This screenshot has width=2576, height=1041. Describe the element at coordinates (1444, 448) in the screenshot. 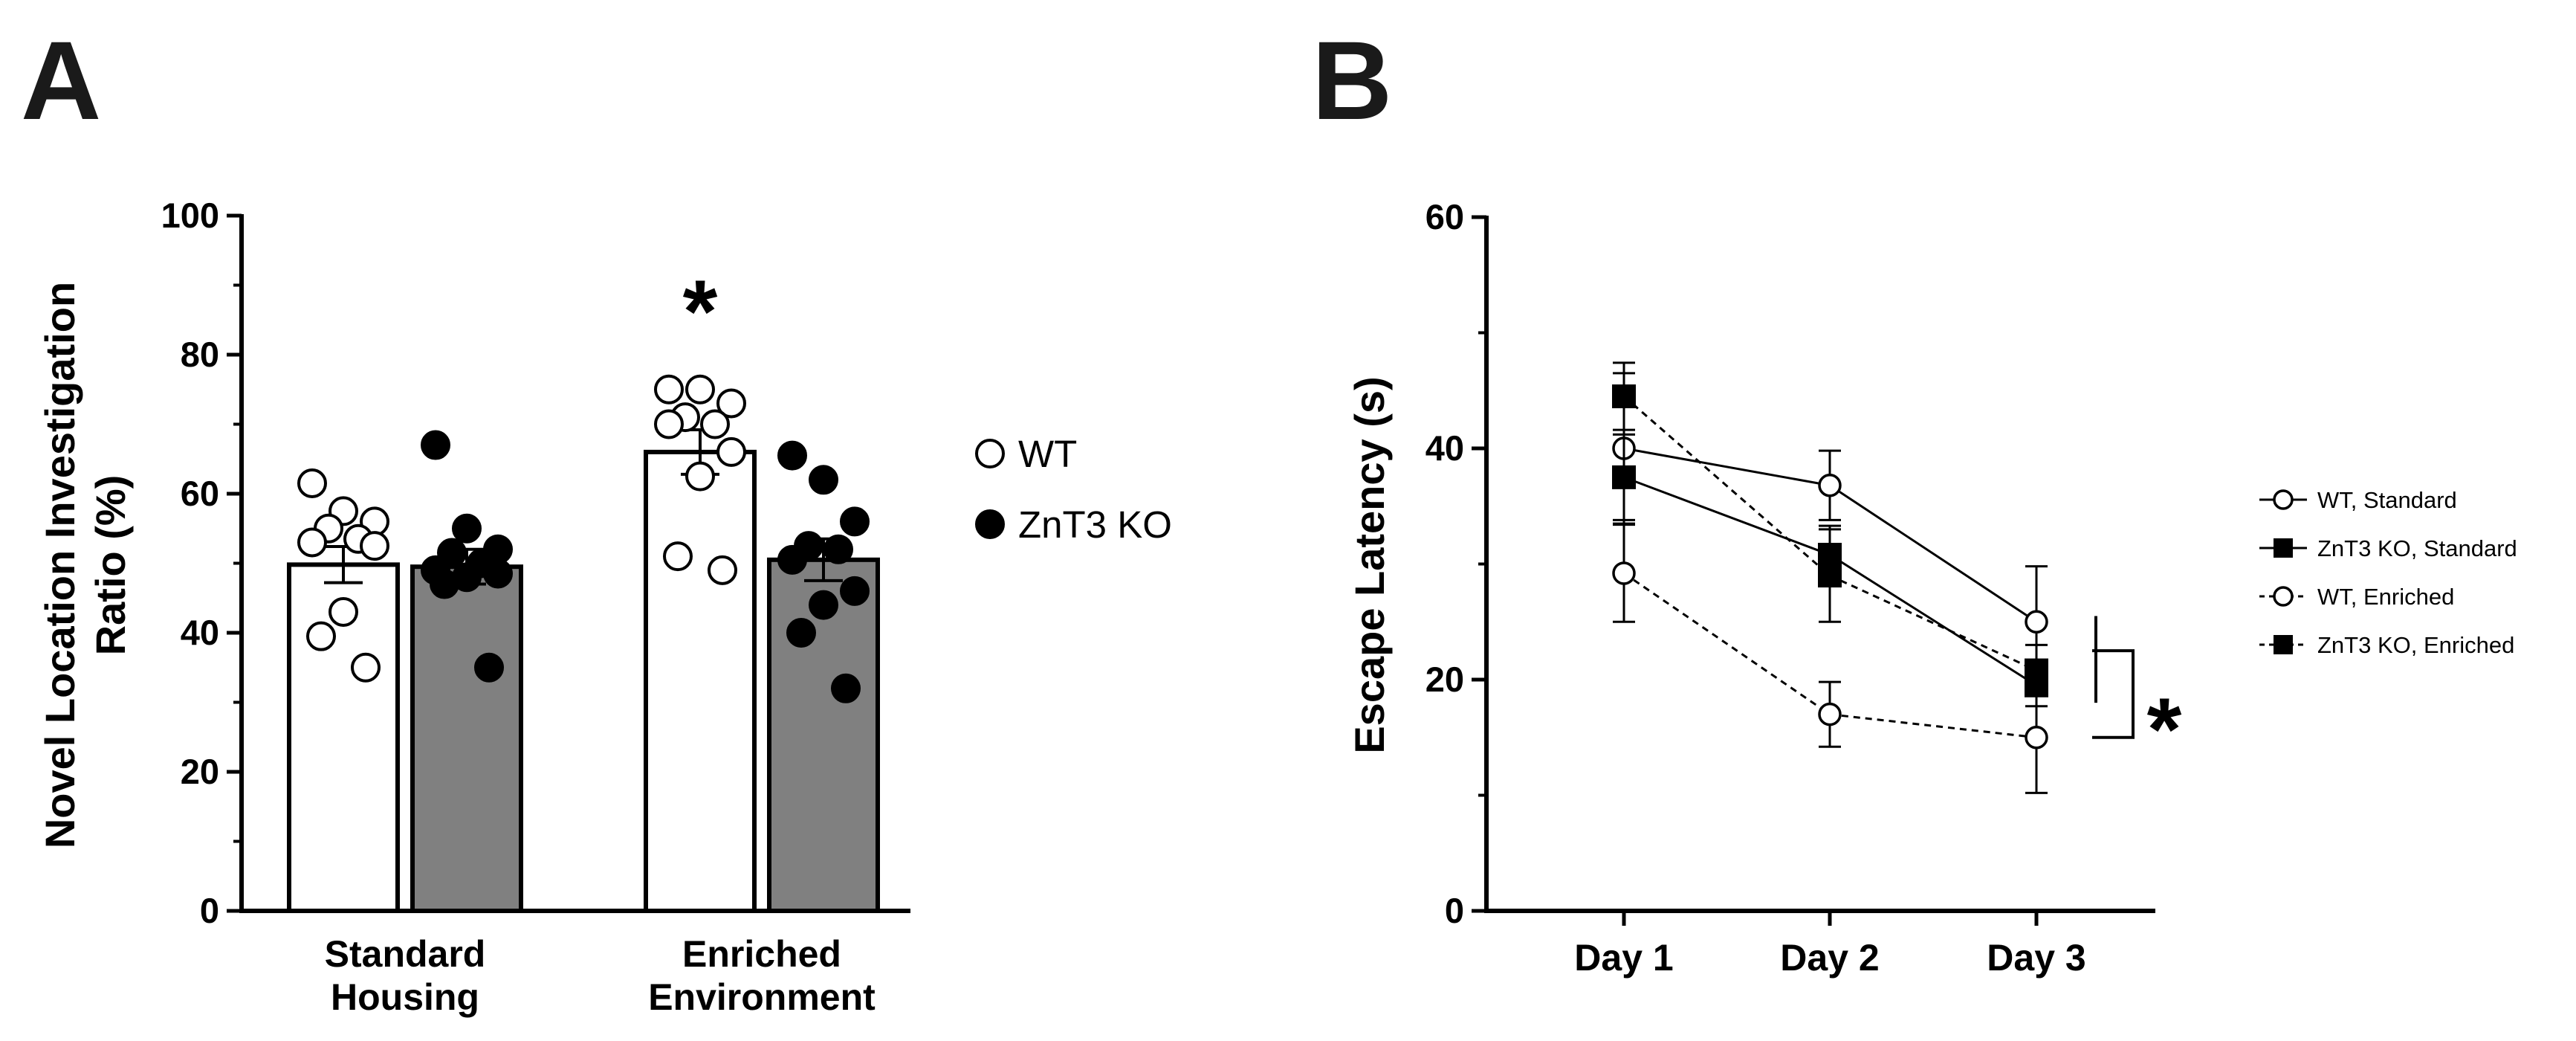

I see `y-tick-label-b: 40` at that location.